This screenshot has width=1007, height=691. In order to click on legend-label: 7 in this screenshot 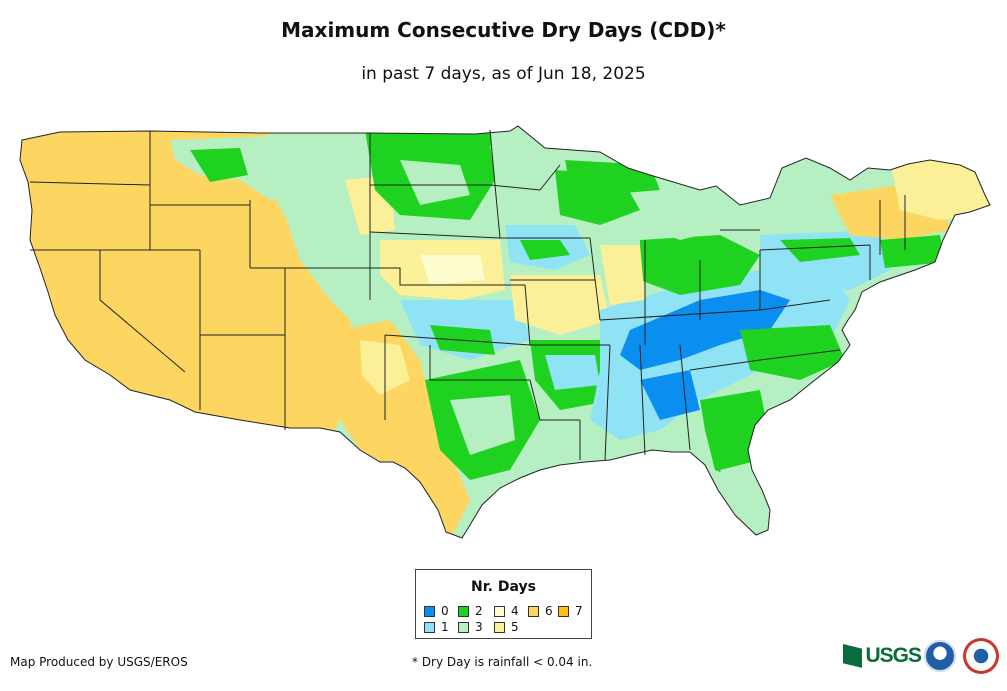, I will do `click(579, 611)`.